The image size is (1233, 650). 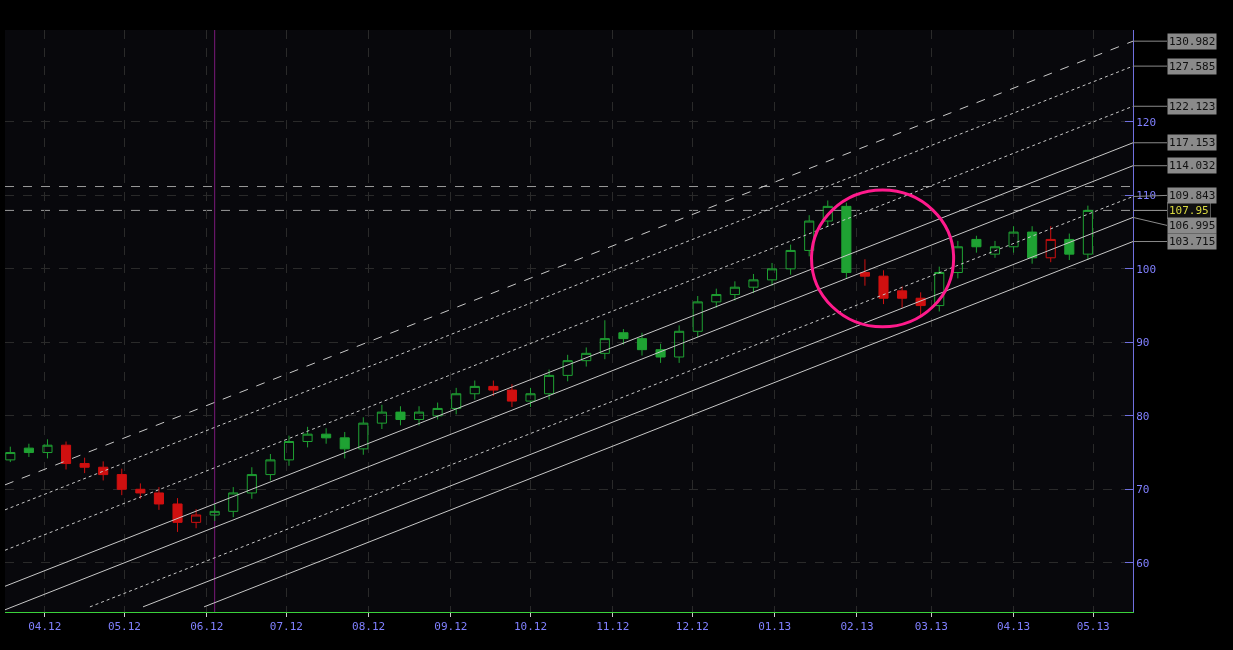 What do you see at coordinates (1143, 490) in the screenshot?
I see `y-tick-label: 70` at bounding box center [1143, 490].